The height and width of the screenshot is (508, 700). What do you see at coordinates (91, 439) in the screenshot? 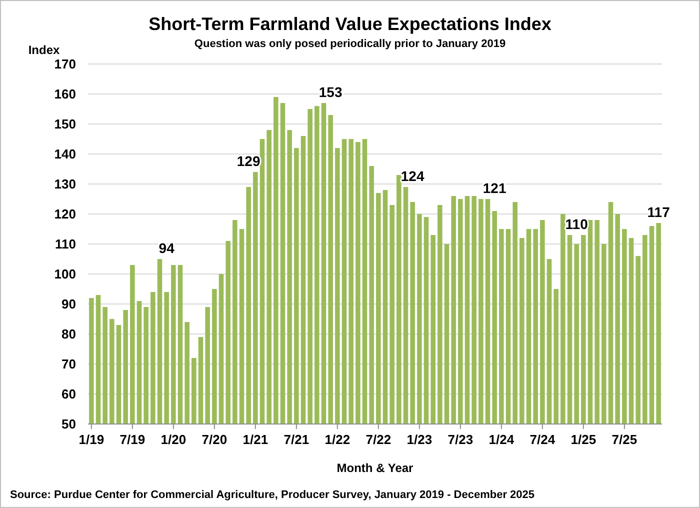
I see `x-tick-label: 1/19` at bounding box center [91, 439].